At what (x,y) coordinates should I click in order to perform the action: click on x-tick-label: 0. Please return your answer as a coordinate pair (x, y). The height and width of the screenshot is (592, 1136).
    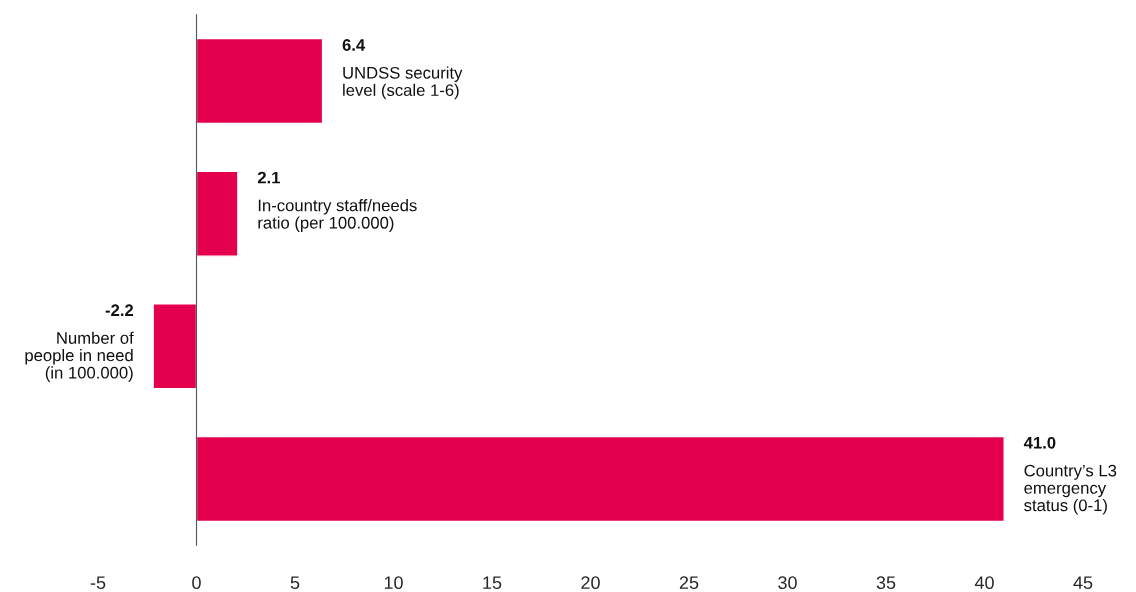
    Looking at the image, I should click on (196, 583).